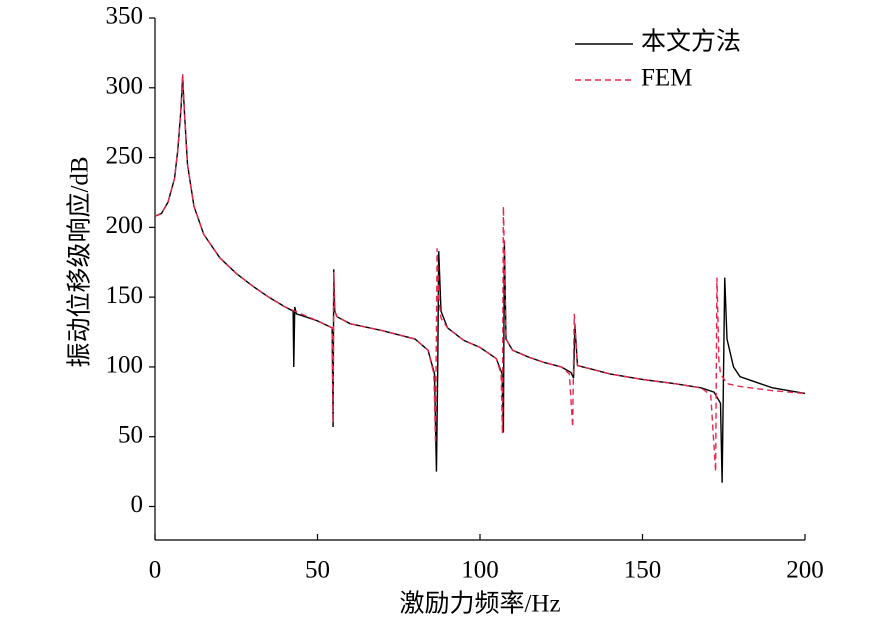 The width and height of the screenshot is (886, 630). I want to click on y-tick-label: 200, so click(125, 225).